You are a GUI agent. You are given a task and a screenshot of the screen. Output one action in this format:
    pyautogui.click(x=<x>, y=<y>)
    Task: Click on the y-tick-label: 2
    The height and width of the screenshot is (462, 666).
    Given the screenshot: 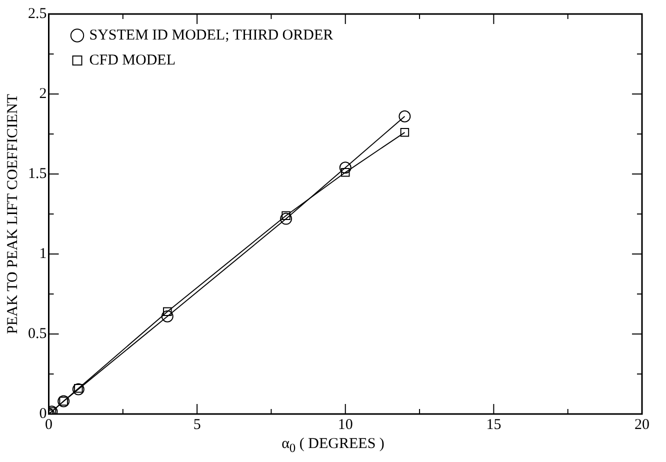 What is the action you would take?
    pyautogui.click(x=43, y=94)
    